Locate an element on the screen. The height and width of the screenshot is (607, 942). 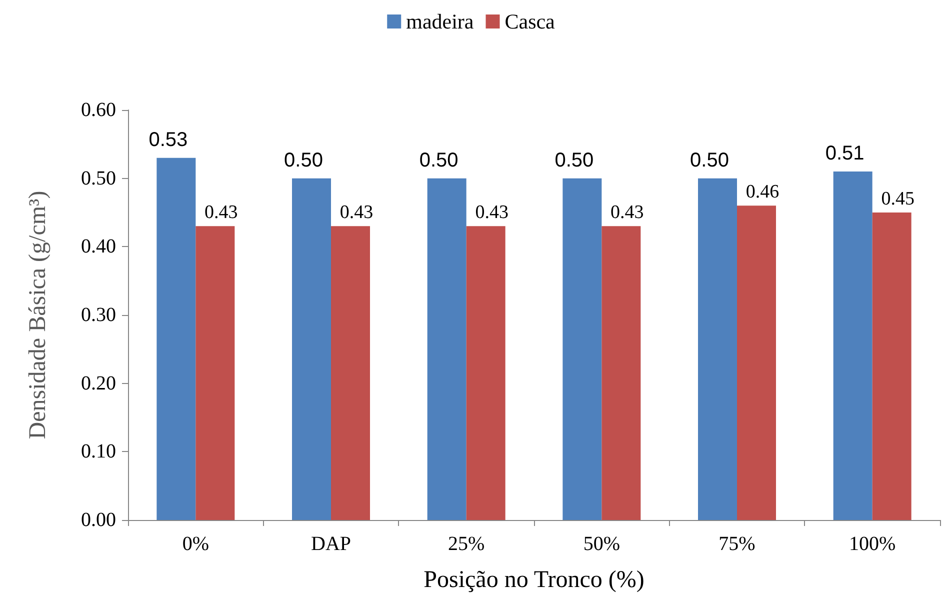
x-tick-label: 0% is located at coordinates (196, 544).